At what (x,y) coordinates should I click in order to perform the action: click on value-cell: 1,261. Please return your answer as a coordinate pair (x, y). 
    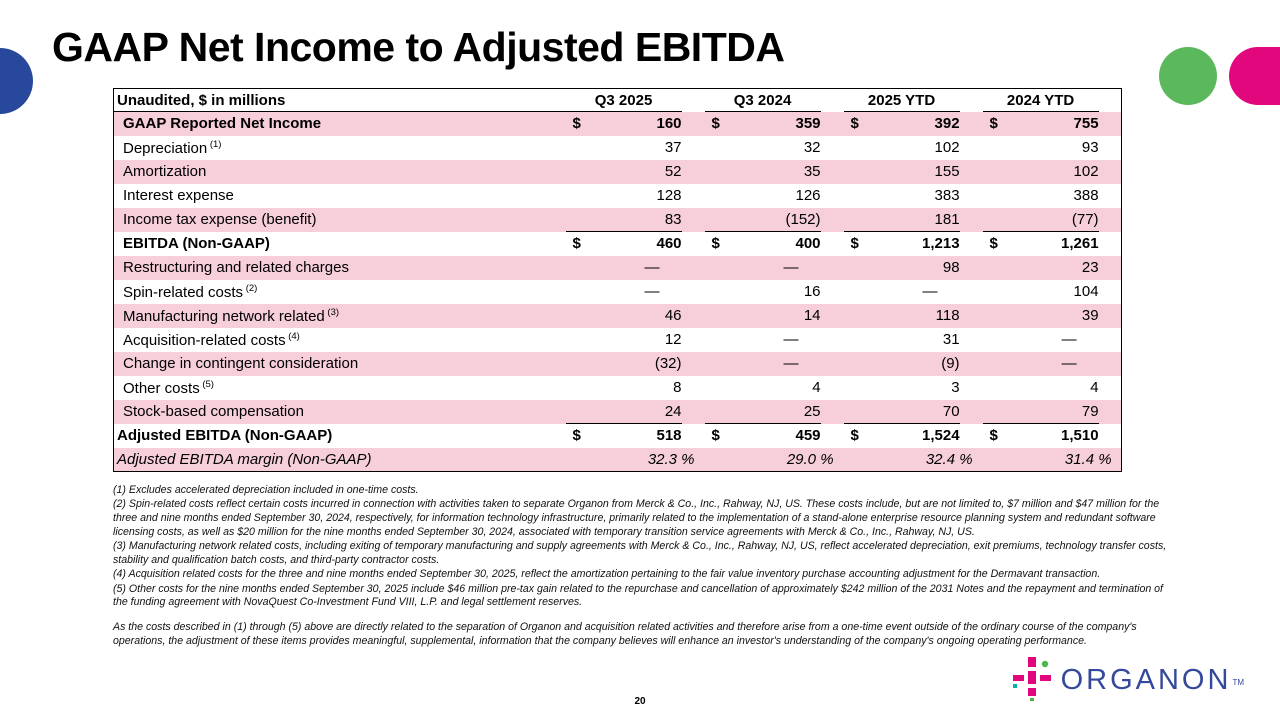
    Looking at the image, I should click on (1054, 243).